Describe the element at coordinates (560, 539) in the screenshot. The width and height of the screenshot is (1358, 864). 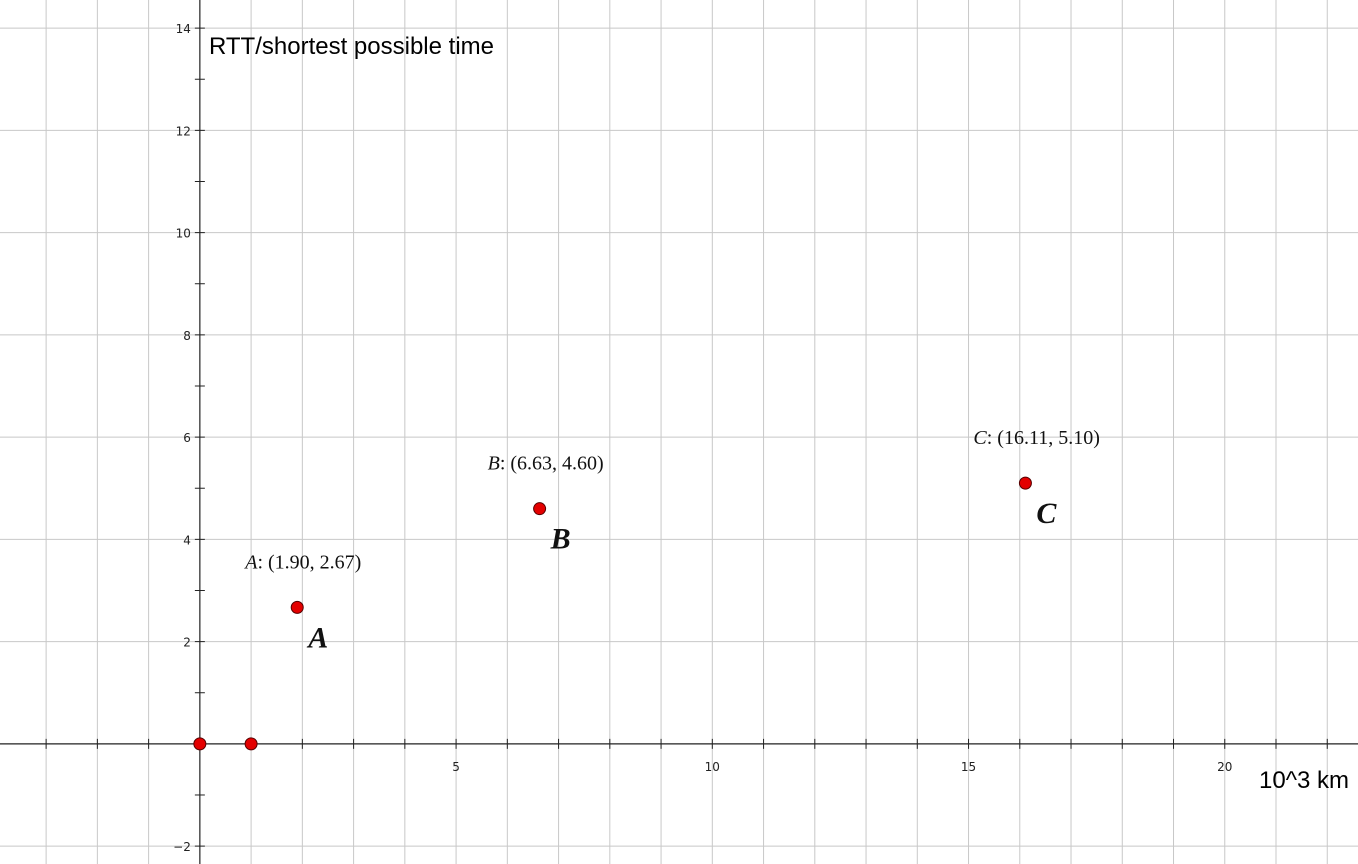
I see `point-name-label: B` at that location.